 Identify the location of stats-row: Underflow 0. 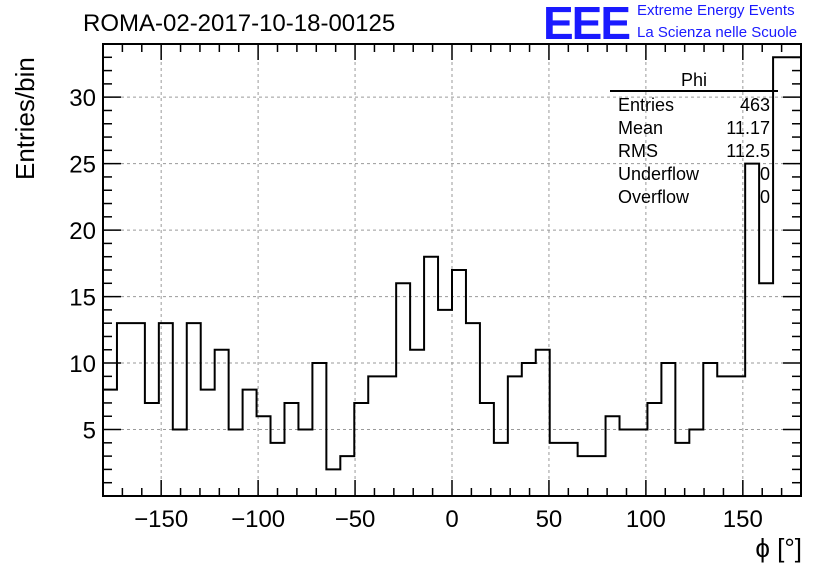
(694, 174).